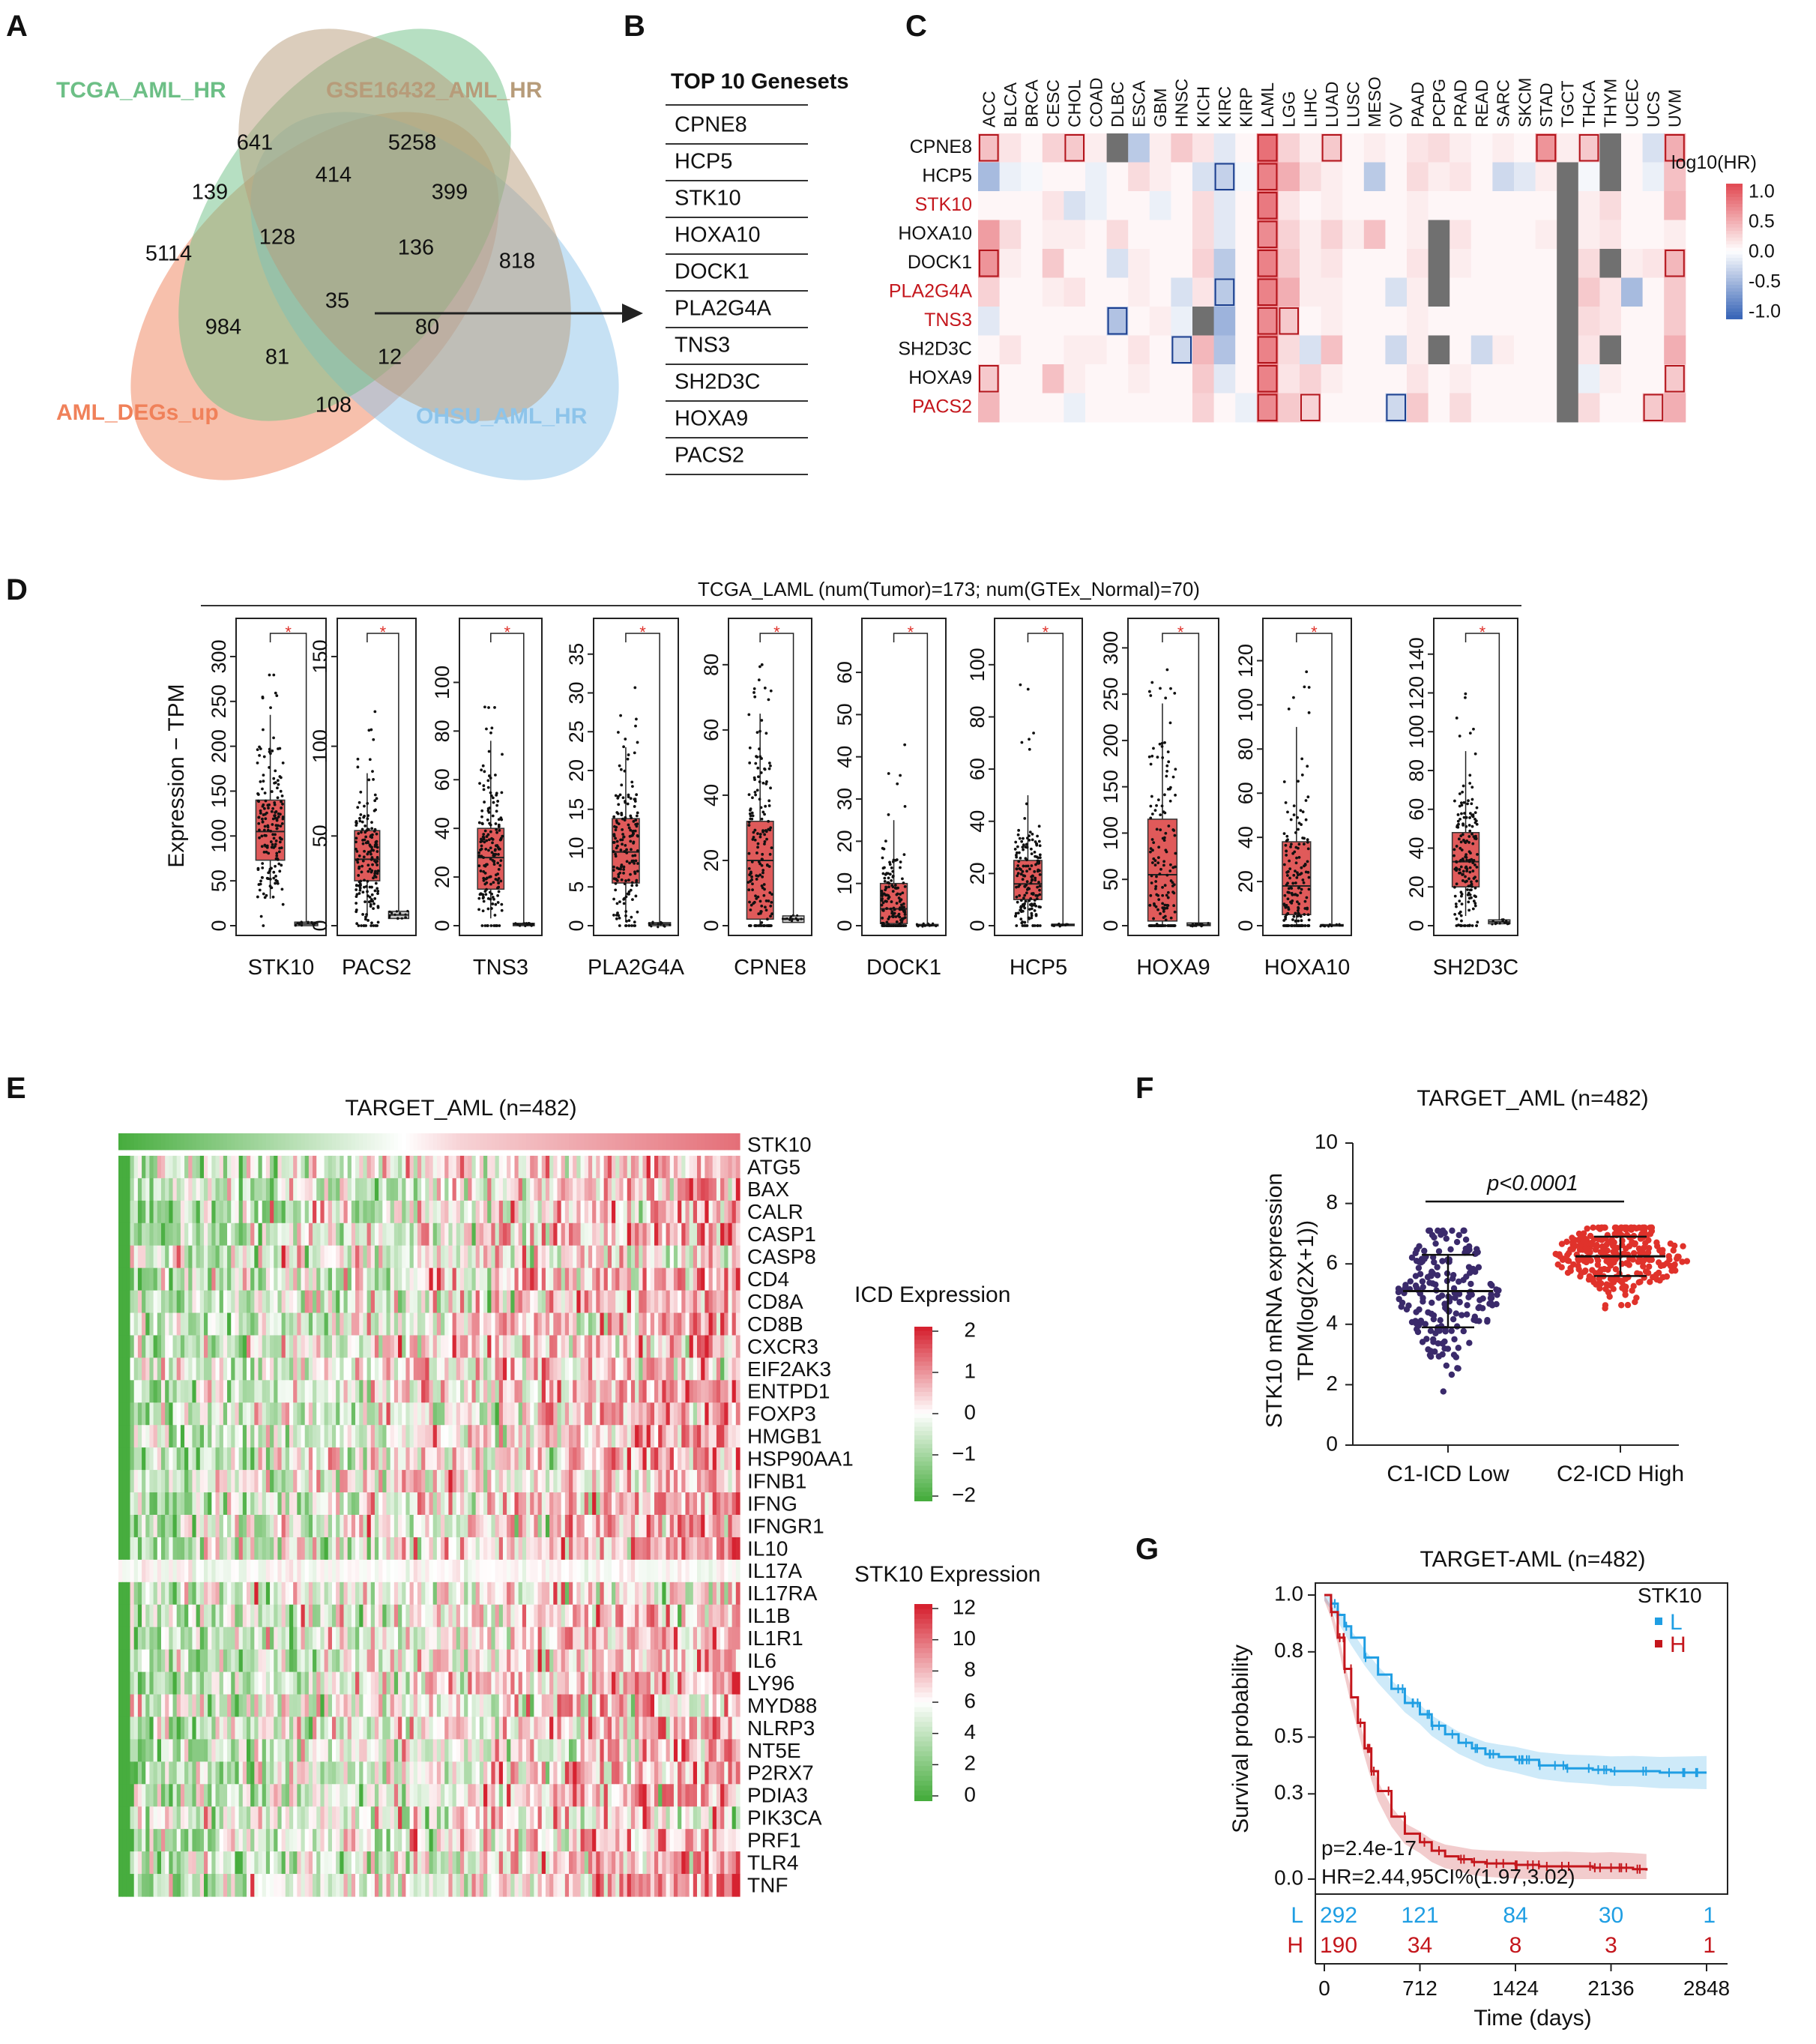 The width and height of the screenshot is (1816, 2044). Describe the element at coordinates (717, 382) in the screenshot. I see `table-row-SH2D3C: SH2D3C` at that location.